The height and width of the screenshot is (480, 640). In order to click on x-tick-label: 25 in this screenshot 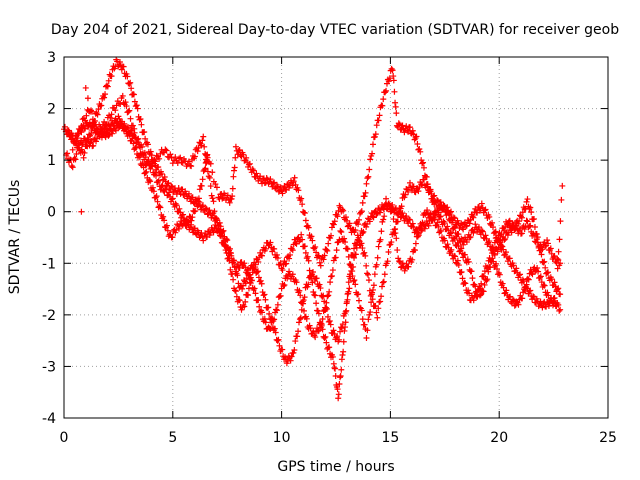, I will do `click(608, 438)`.